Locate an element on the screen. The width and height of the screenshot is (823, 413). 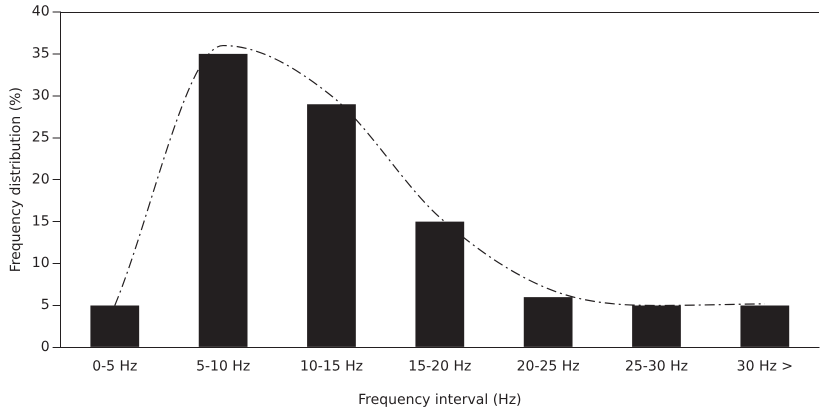
y-tick-label: 30 is located at coordinates (41, 95).